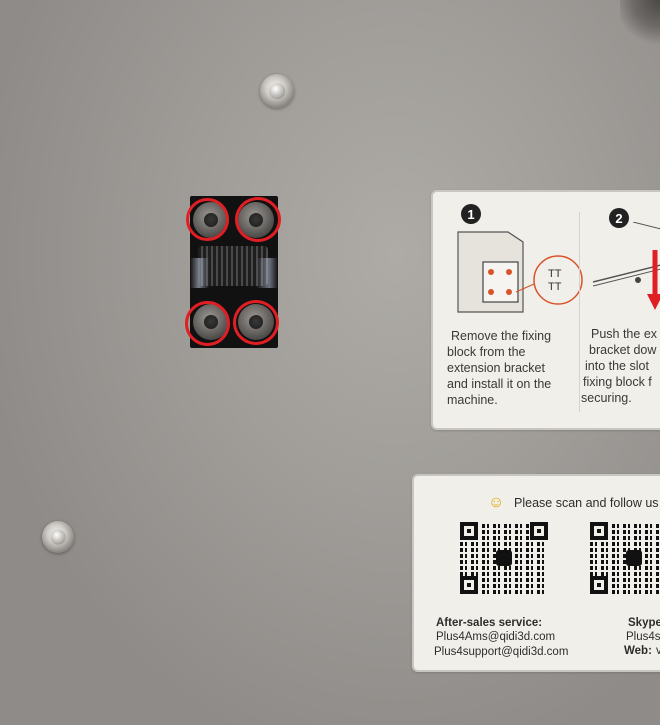  I want to click on step1-line-1: Remove the fixing, so click(501, 336).